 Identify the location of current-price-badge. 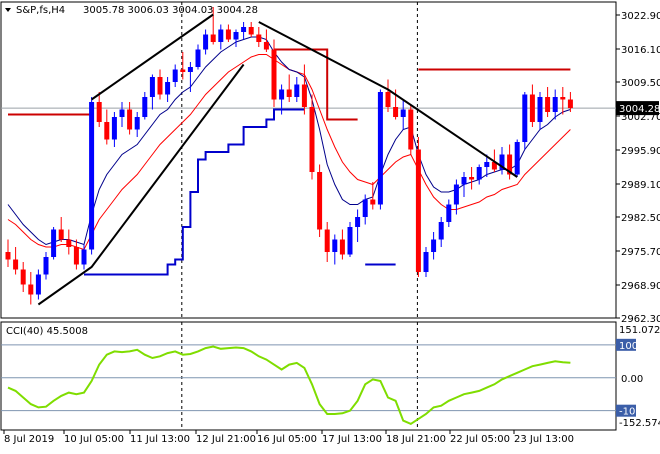
(637, 108).